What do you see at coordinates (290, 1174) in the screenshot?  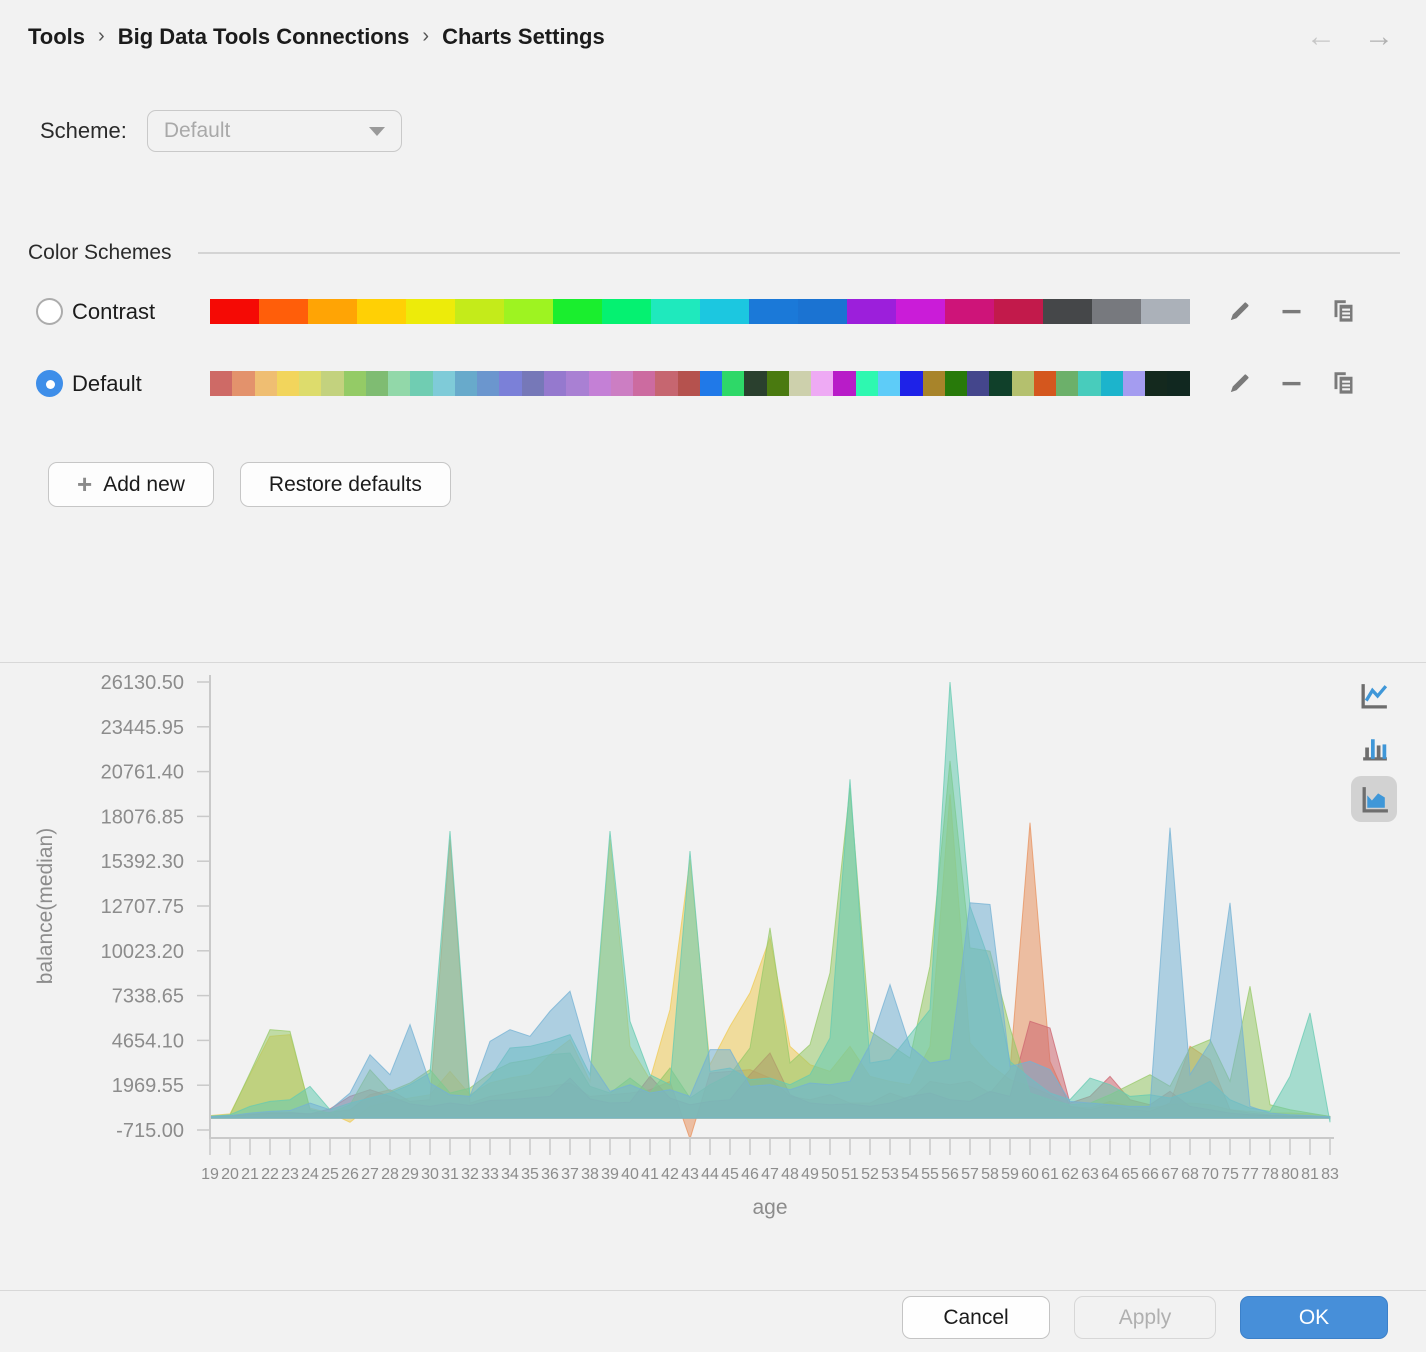 I see `svg-text: 23` at bounding box center [290, 1174].